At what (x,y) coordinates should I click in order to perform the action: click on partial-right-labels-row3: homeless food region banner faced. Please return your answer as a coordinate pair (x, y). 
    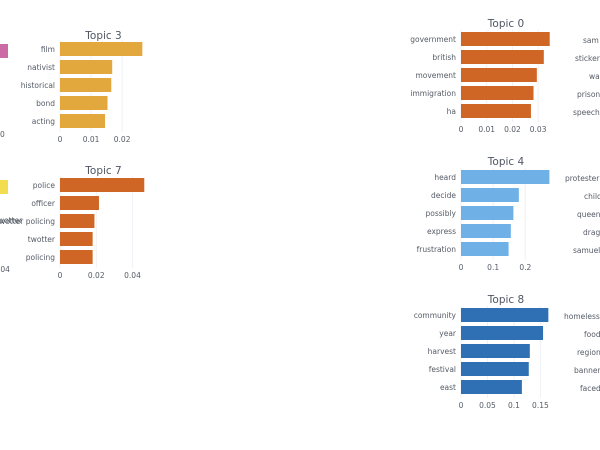
    Looking at the image, I should click on (582, 352).